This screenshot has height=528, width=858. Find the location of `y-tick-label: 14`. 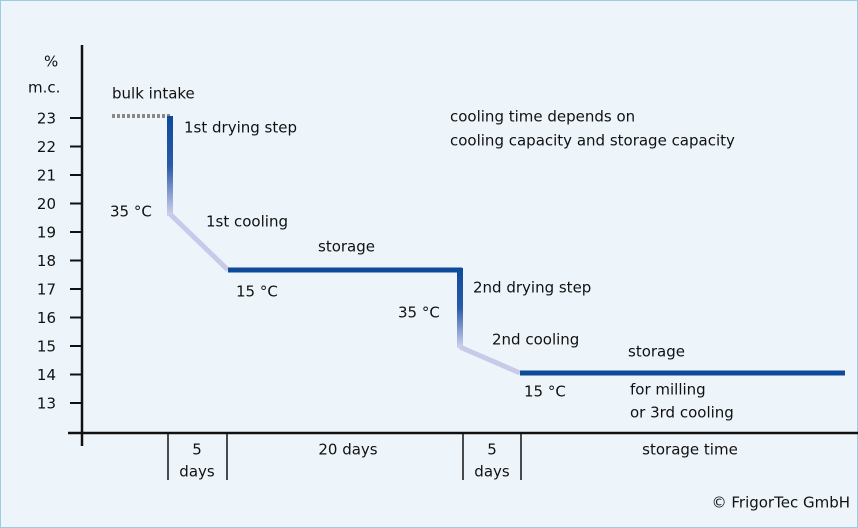

y-tick-label: 14 is located at coordinates (46, 375).